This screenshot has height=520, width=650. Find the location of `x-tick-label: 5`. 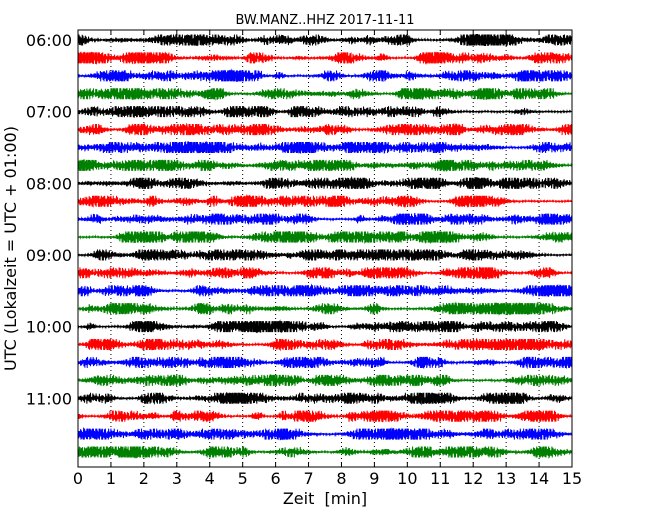

x-tick-label: 5 is located at coordinates (243, 478).